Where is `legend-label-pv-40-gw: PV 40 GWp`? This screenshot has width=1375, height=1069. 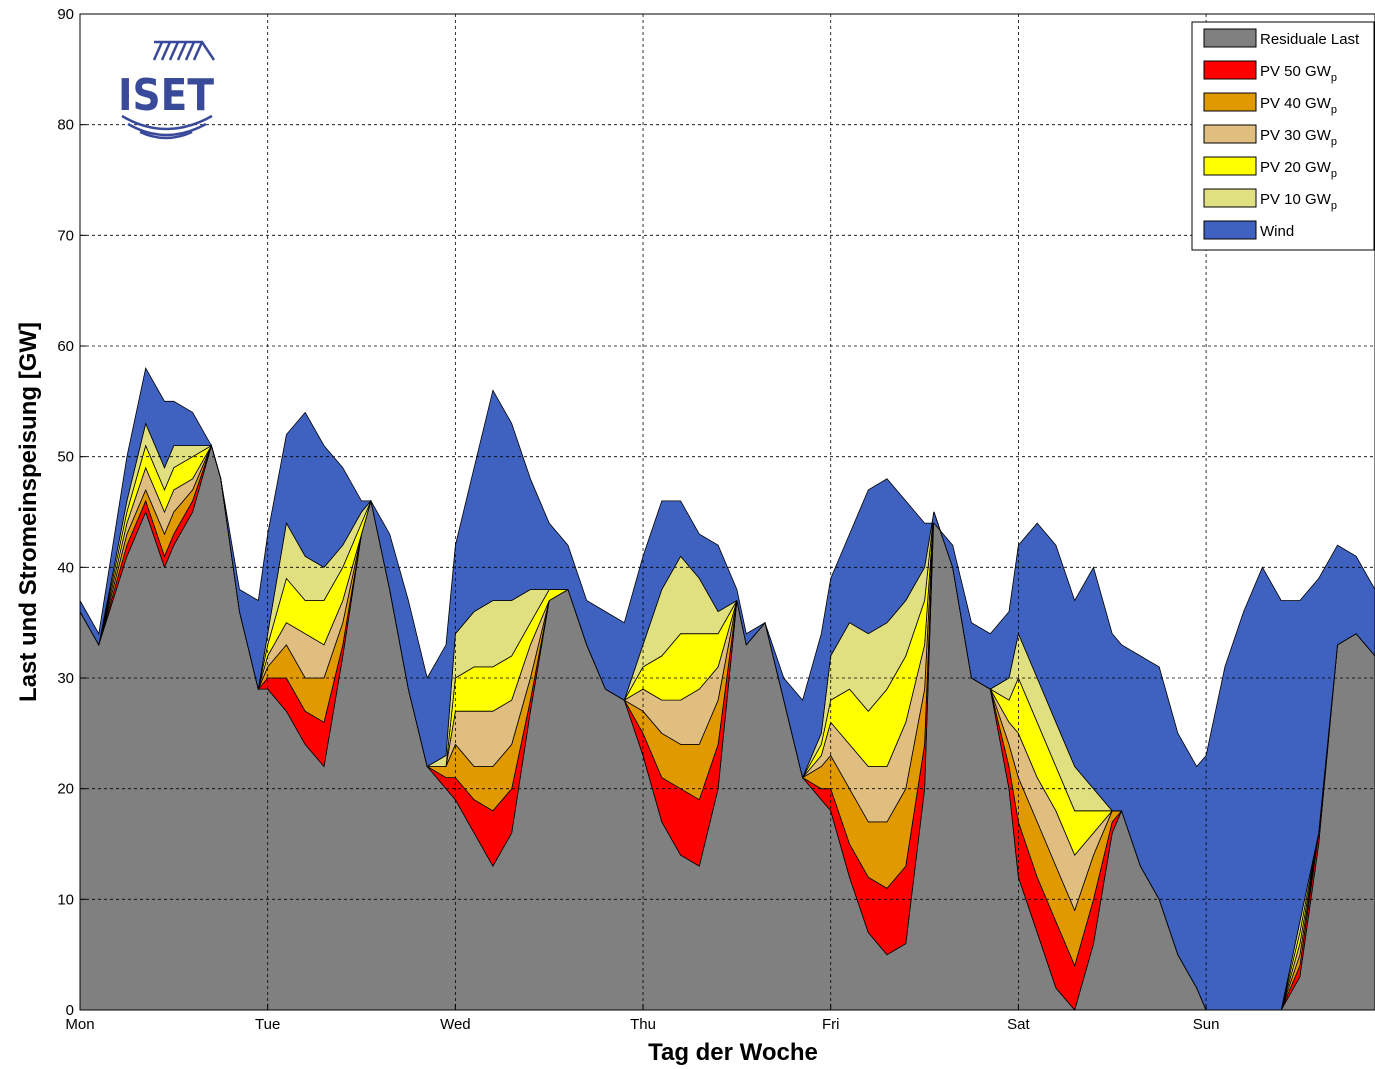
legend-label-pv-40-gw: PV 40 GWp is located at coordinates (1298, 105).